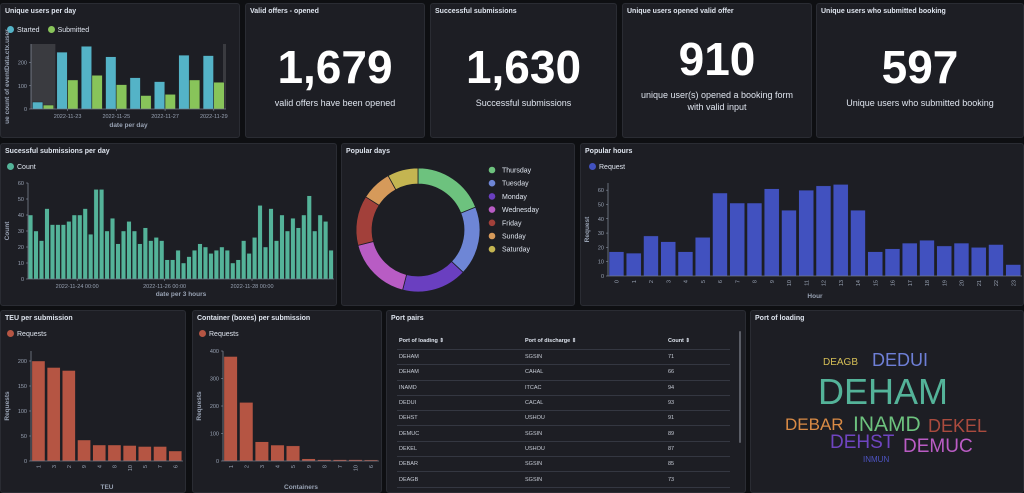  I want to click on count-cell: 73, so click(698, 479).